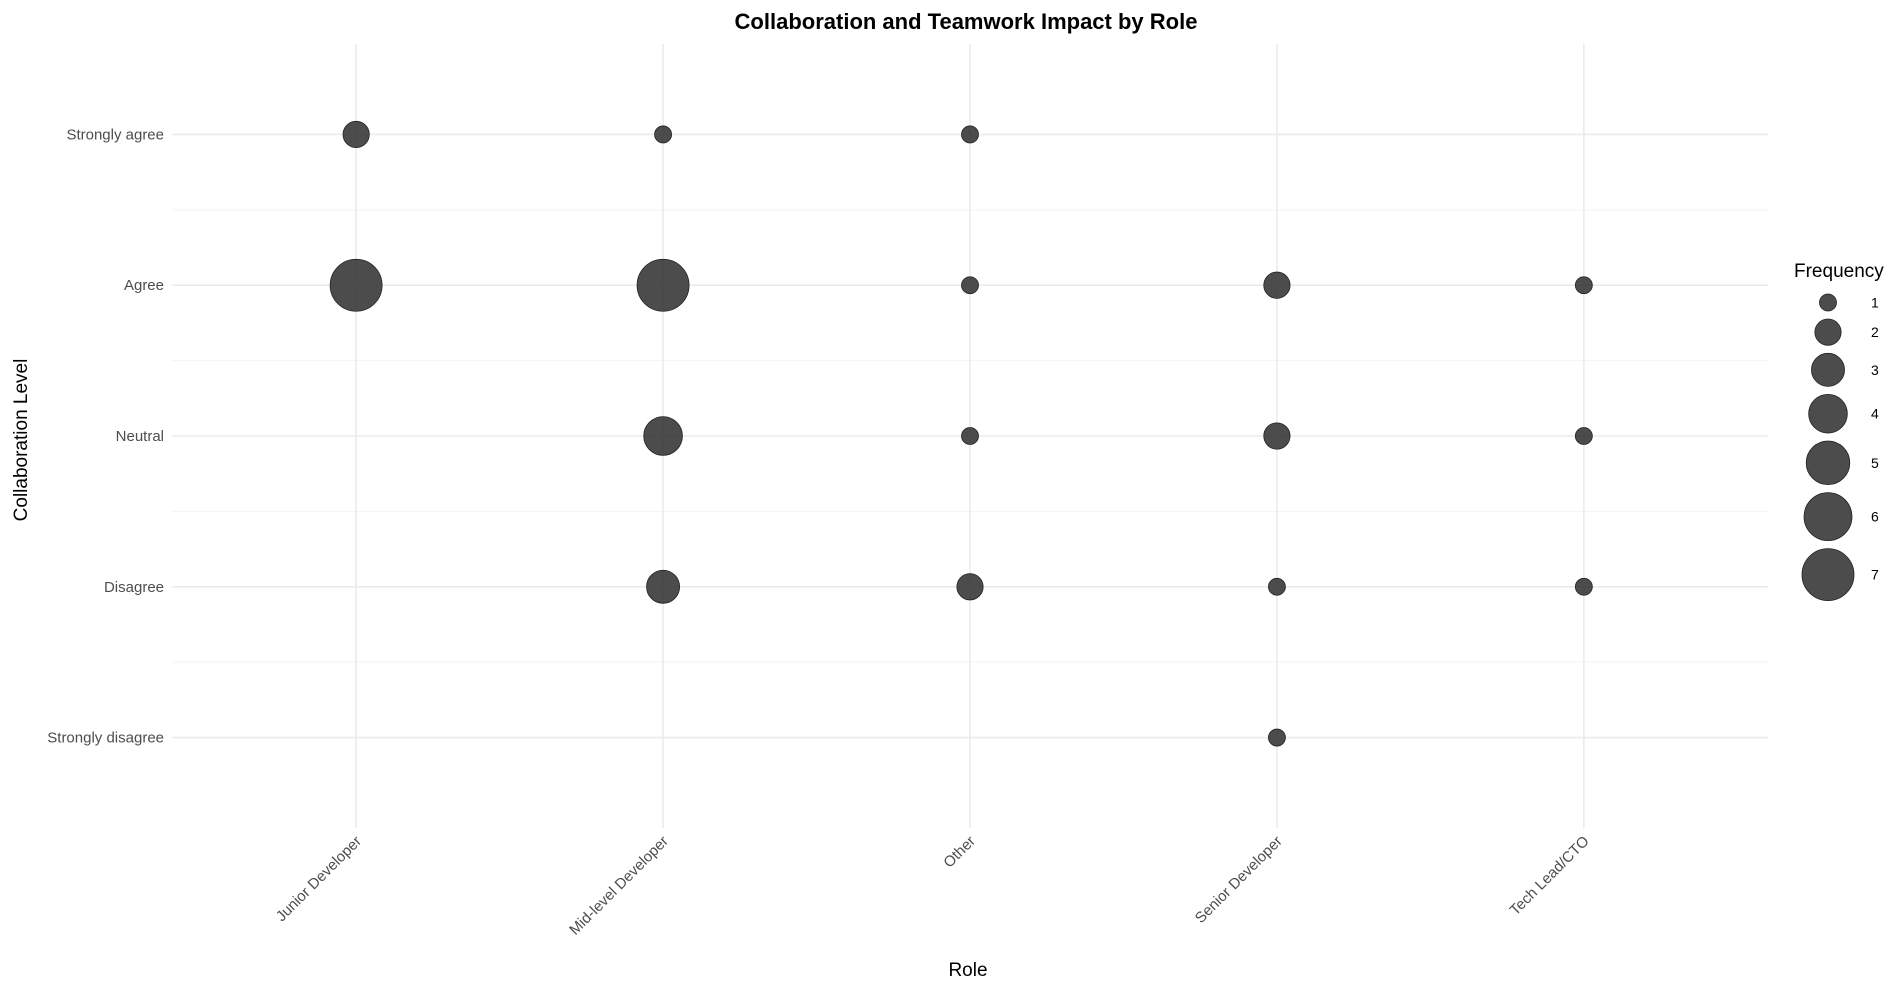 The width and height of the screenshot is (1903, 984). What do you see at coordinates (970, 436) in the screenshot?
I see `bubble-other-neutral` at bounding box center [970, 436].